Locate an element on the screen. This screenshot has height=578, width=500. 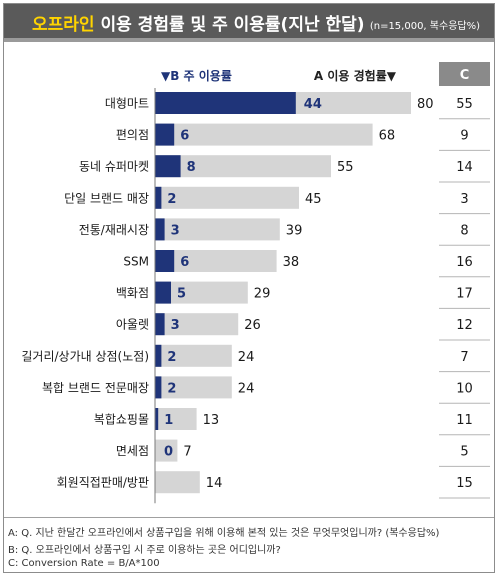
legend-a: A 이용 경험률▼ is located at coordinates (355, 75).